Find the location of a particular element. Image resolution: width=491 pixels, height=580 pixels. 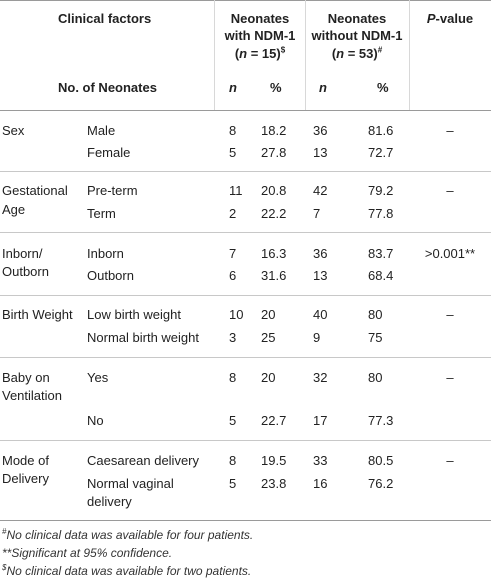

header-with-ndm-line2: with NDM-1 is located at coordinates (260, 35).